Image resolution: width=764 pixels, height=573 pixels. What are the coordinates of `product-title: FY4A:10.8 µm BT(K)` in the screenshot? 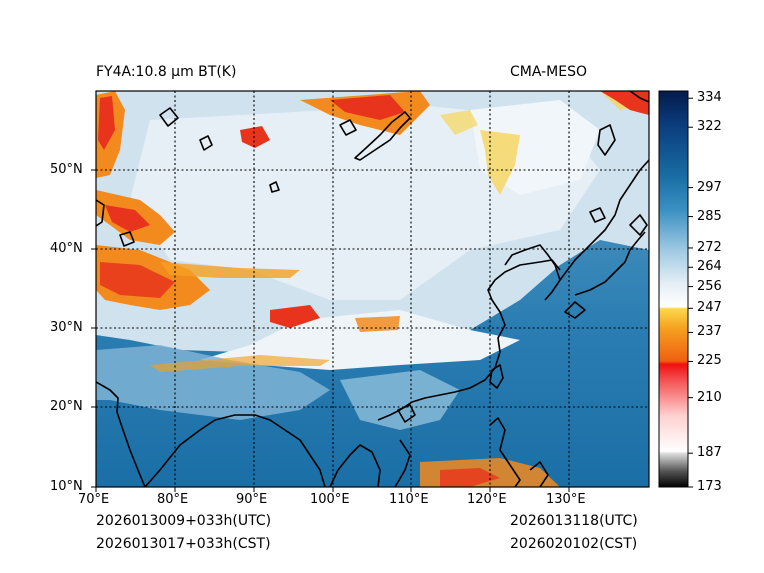 It's located at (166, 72).